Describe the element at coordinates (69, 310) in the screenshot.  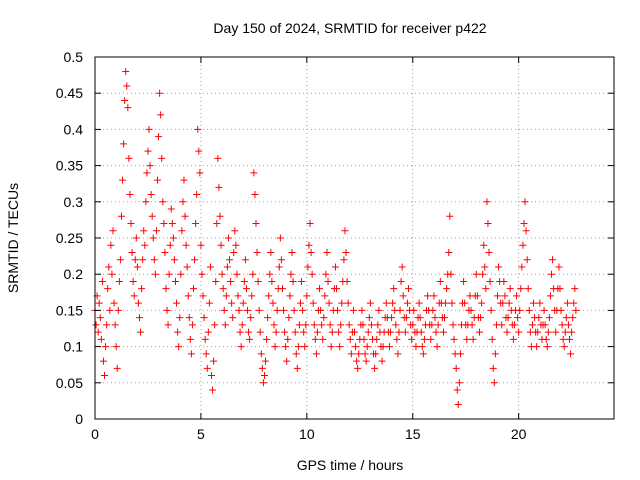
I see `y-tick-label: 0.15` at that location.